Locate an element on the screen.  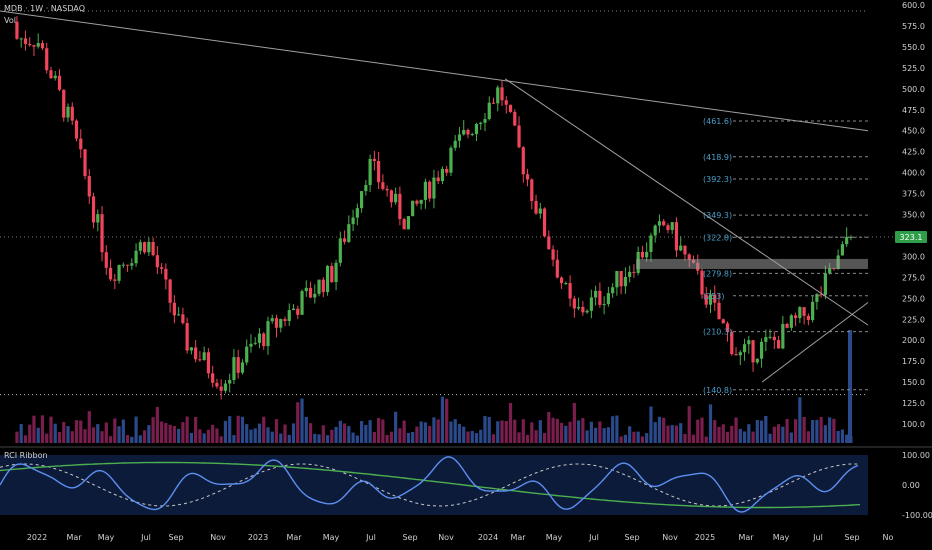
price-tick-label: 225.0 is located at coordinates (913, 319).